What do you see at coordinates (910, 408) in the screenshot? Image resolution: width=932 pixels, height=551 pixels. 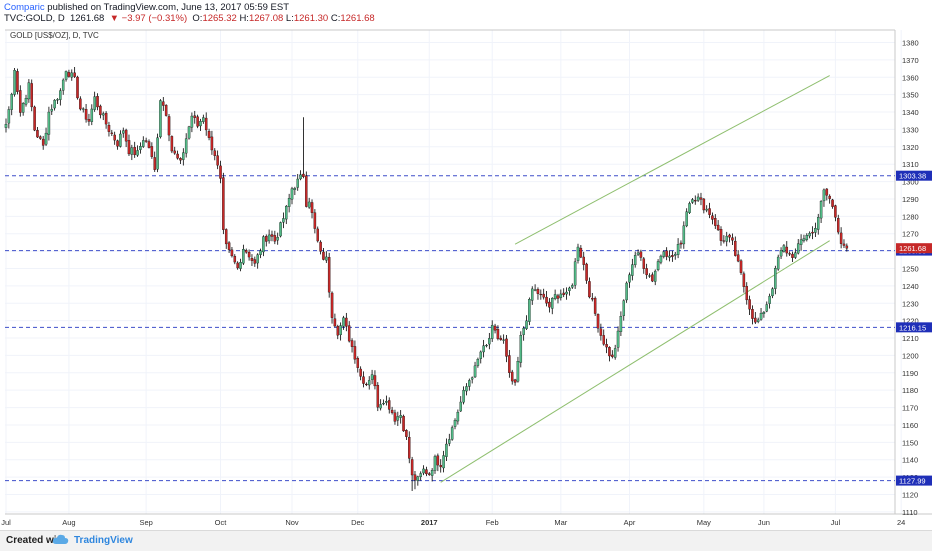 I see `price-tick-label: 1170` at bounding box center [910, 408].